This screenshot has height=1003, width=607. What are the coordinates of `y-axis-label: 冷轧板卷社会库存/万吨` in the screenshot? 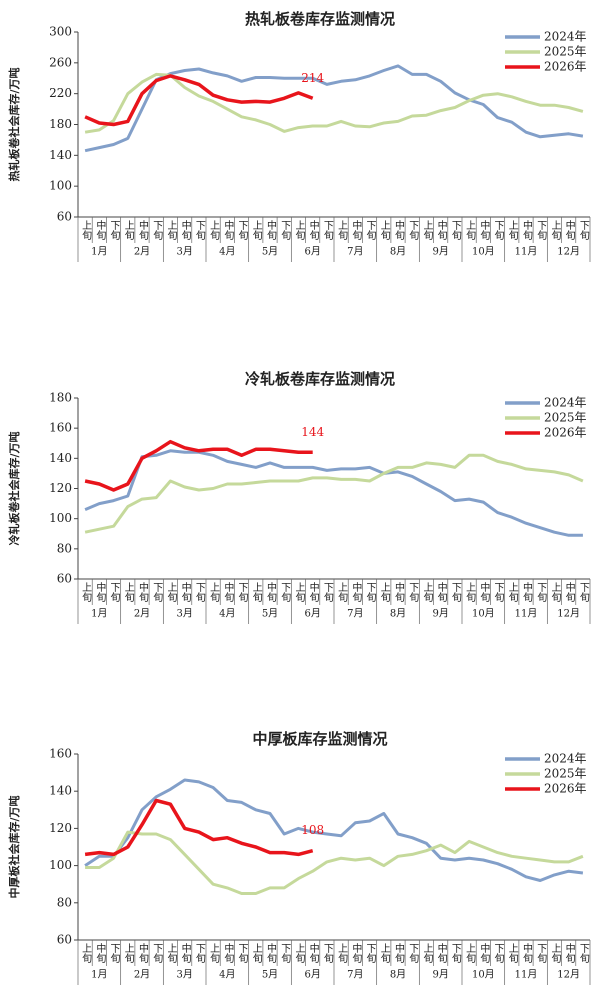 It's located at (14, 488).